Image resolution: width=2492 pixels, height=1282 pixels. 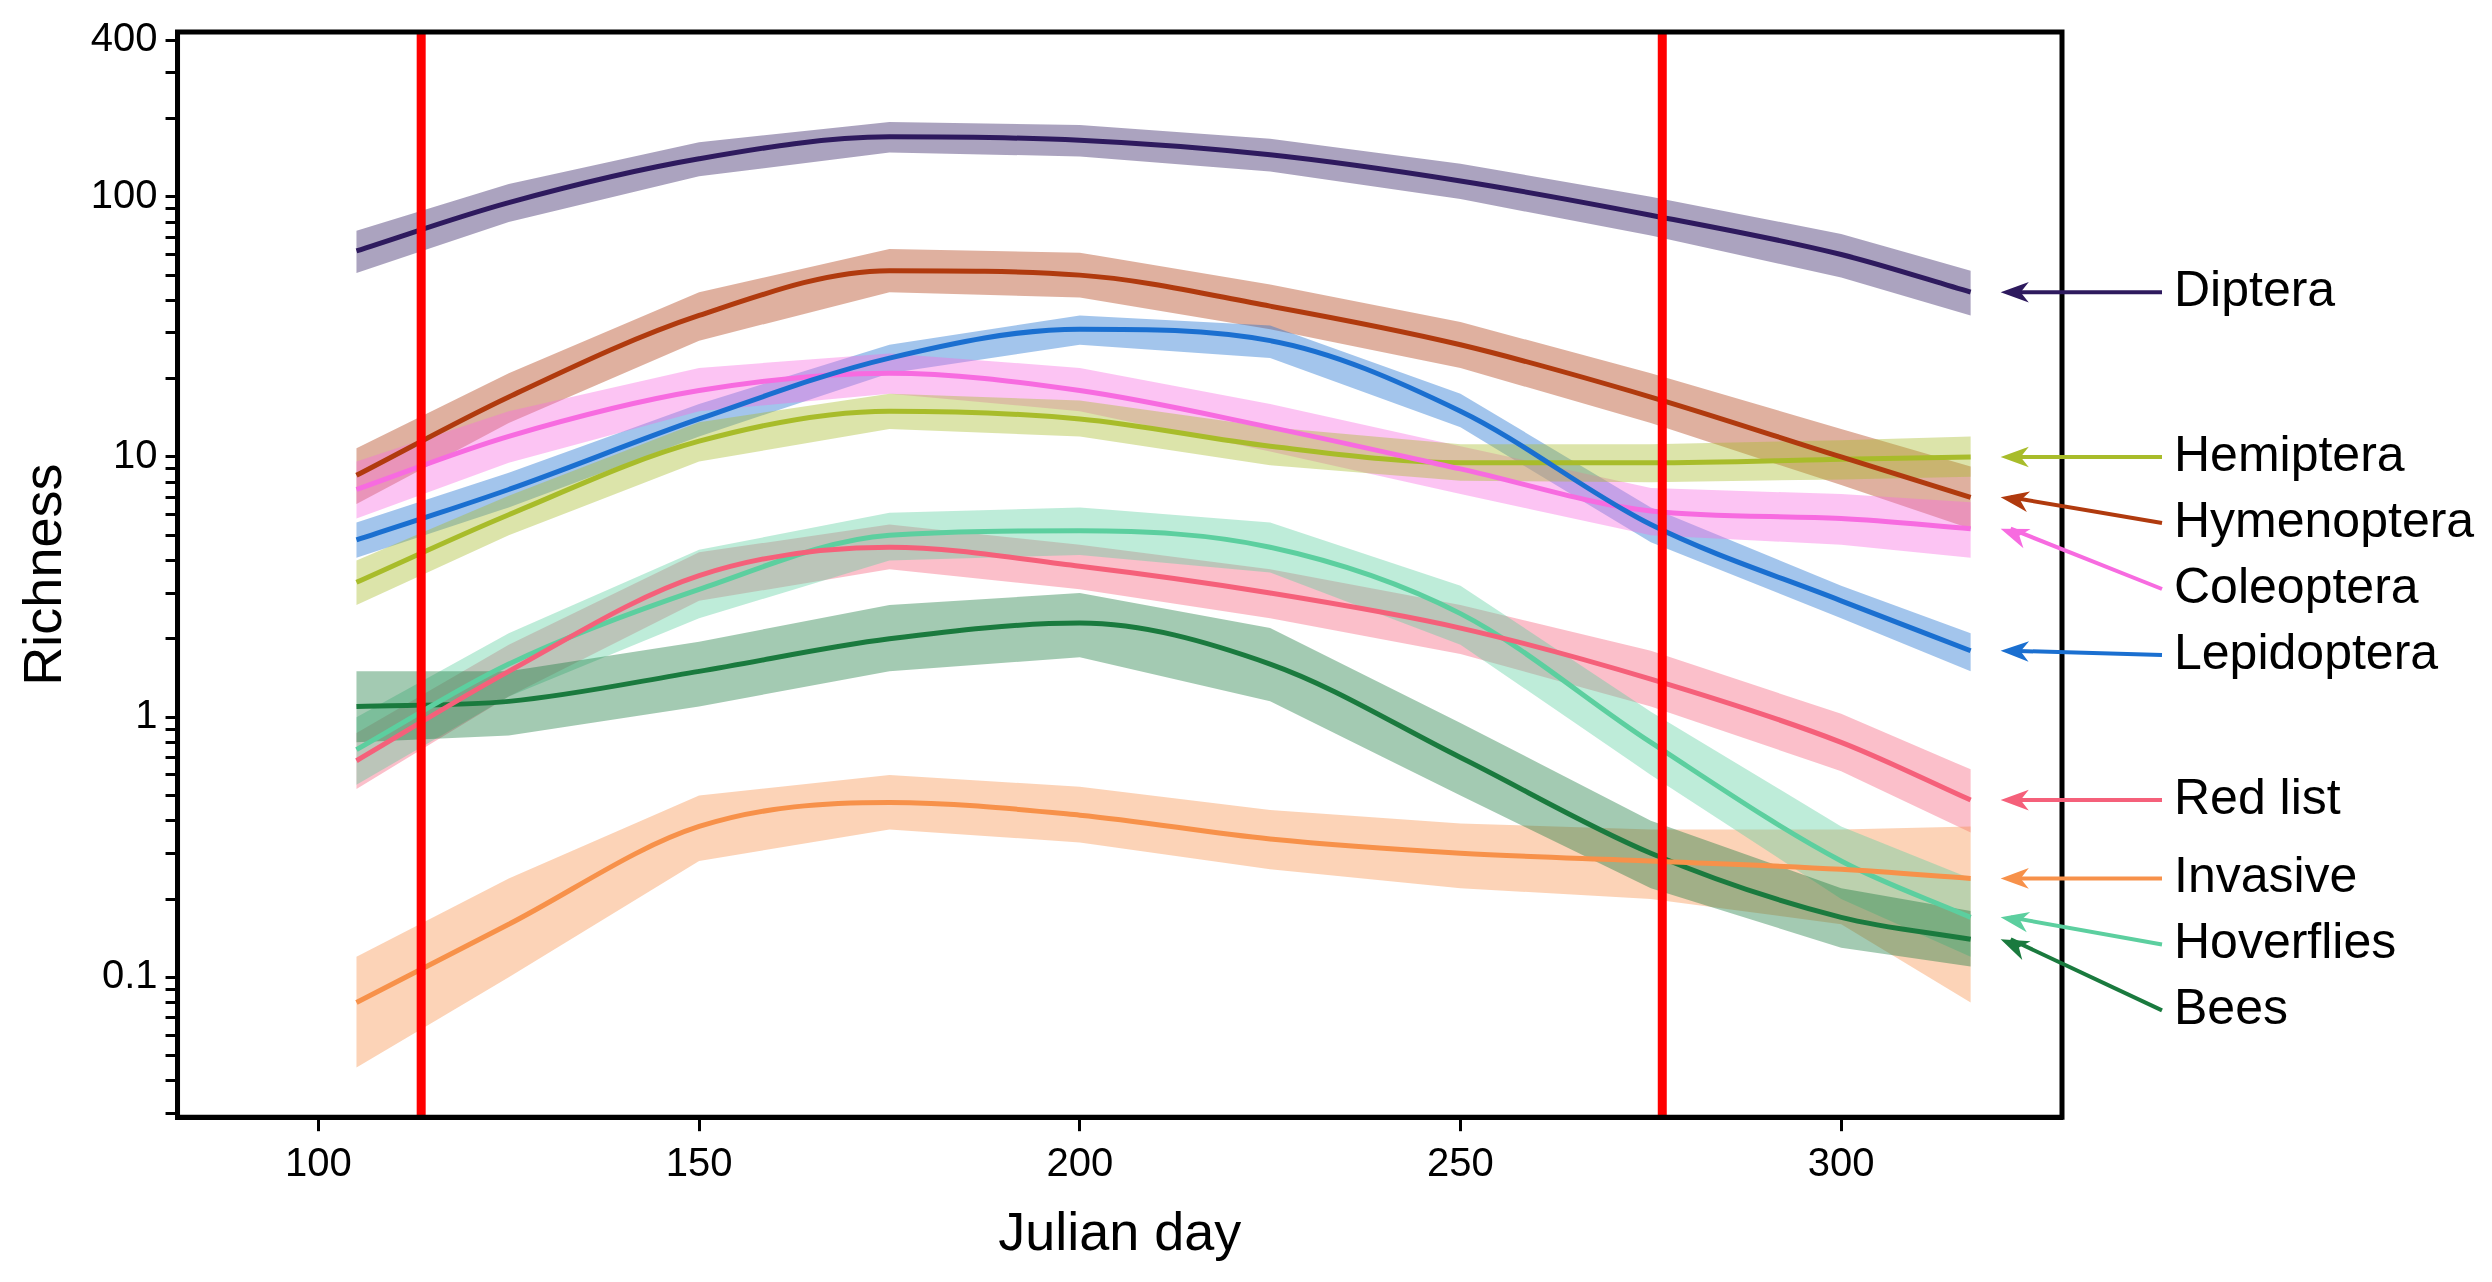 What do you see at coordinates (2285, 941) in the screenshot?
I see `legend-label: Hoverflies` at bounding box center [2285, 941].